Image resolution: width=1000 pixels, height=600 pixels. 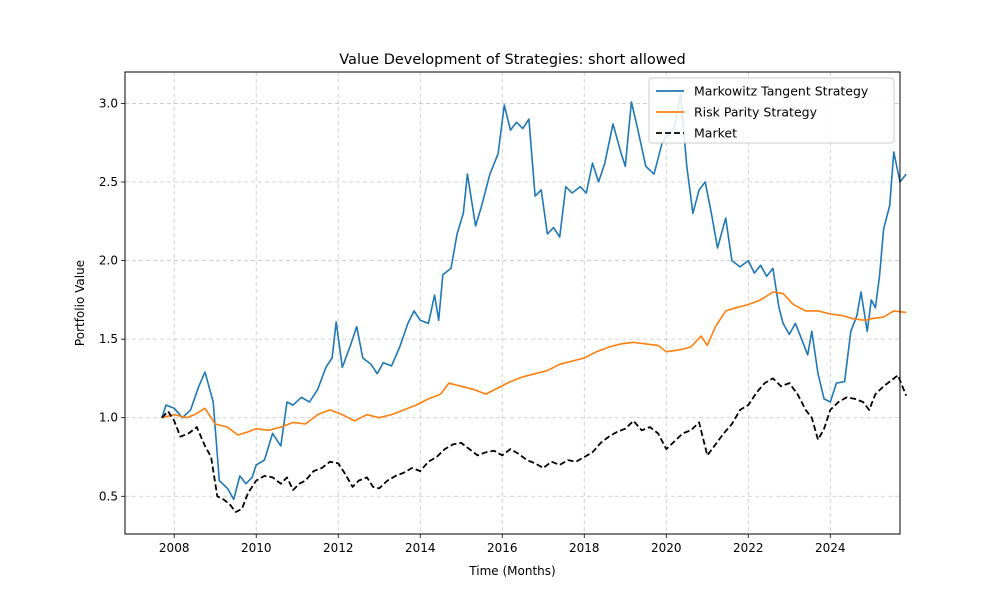 I want to click on x-tick-label: 2008, so click(x=174, y=548).